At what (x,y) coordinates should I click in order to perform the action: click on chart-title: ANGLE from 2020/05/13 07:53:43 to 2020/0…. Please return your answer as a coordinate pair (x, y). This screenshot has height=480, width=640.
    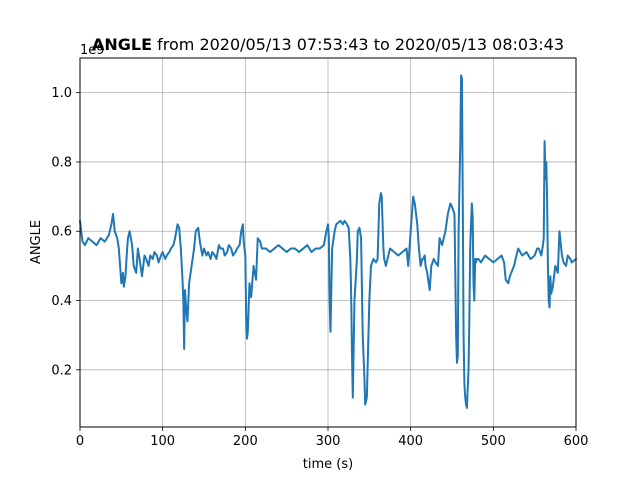
    Looking at the image, I should click on (328, 44).